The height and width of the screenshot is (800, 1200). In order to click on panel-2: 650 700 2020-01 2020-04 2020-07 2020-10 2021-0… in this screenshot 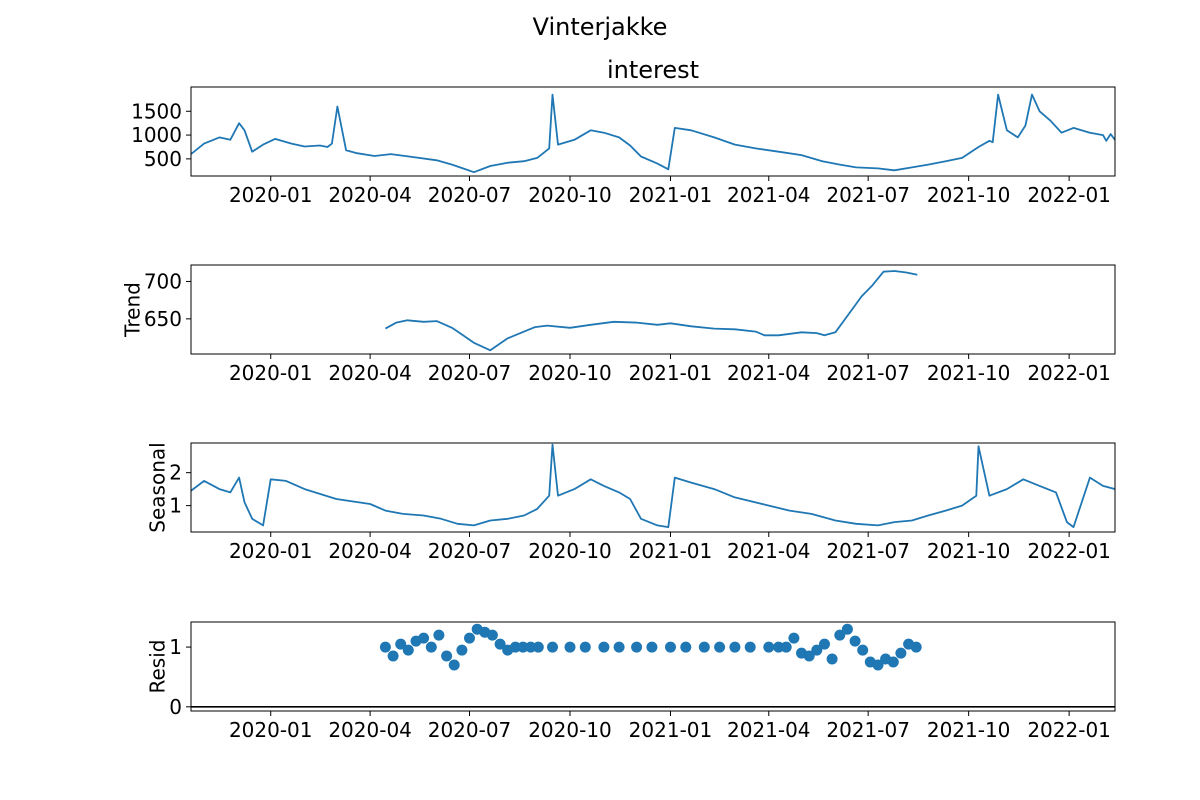, I will do `click(618, 324)`.